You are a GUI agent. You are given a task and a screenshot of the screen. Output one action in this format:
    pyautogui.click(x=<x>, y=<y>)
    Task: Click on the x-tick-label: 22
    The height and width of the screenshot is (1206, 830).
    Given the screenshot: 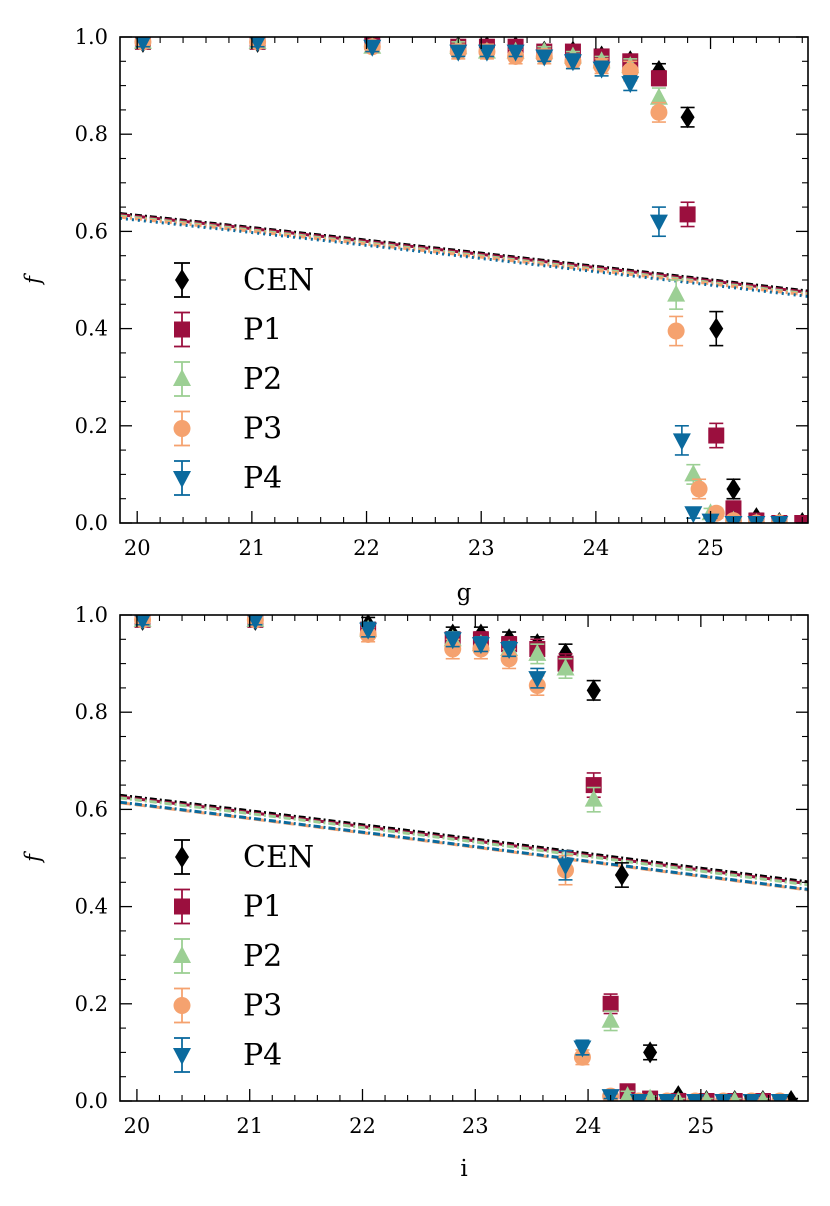 What is the action you would take?
    pyautogui.click(x=362, y=1126)
    